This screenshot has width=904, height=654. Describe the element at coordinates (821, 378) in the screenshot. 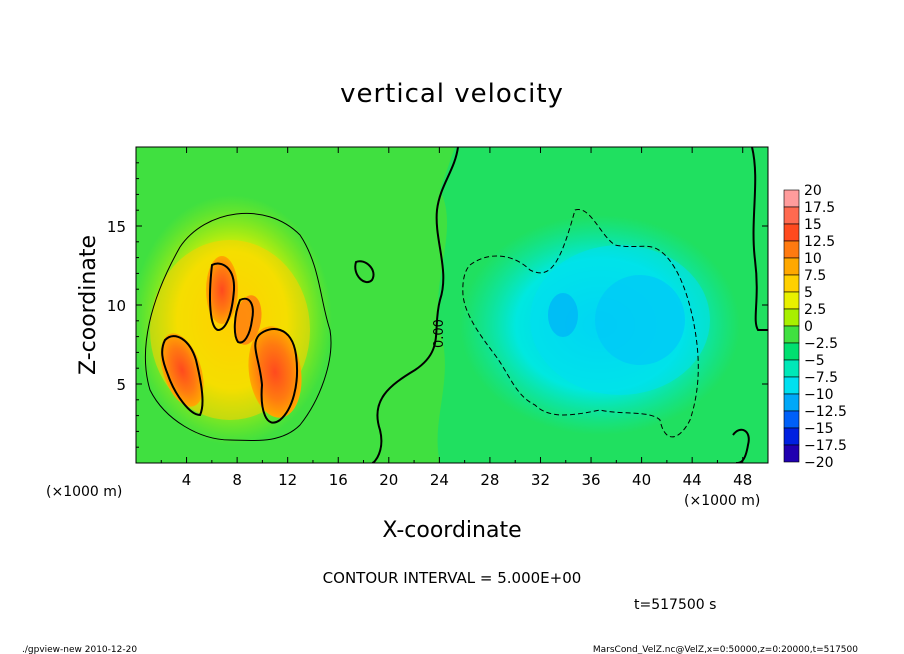

I see `colorbar-label: −7.5` at that location.